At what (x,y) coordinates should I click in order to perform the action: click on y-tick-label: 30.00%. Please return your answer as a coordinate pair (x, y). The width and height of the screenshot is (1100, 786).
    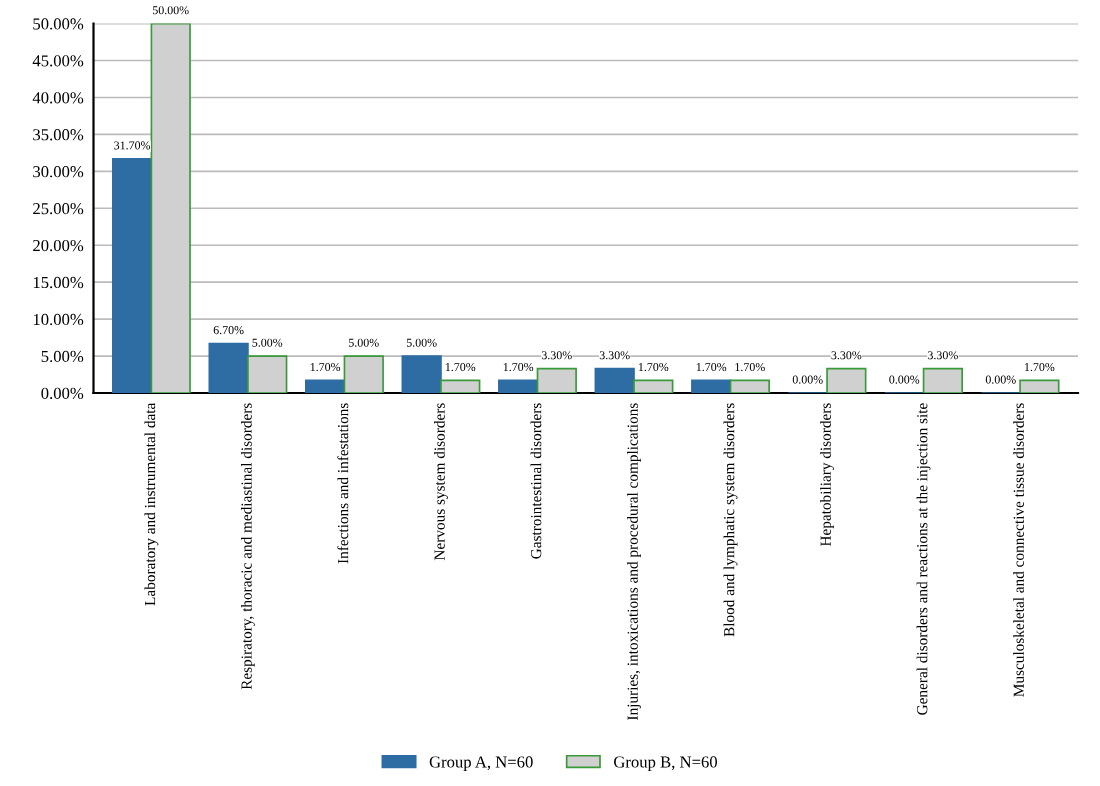
    Looking at the image, I should click on (58, 172).